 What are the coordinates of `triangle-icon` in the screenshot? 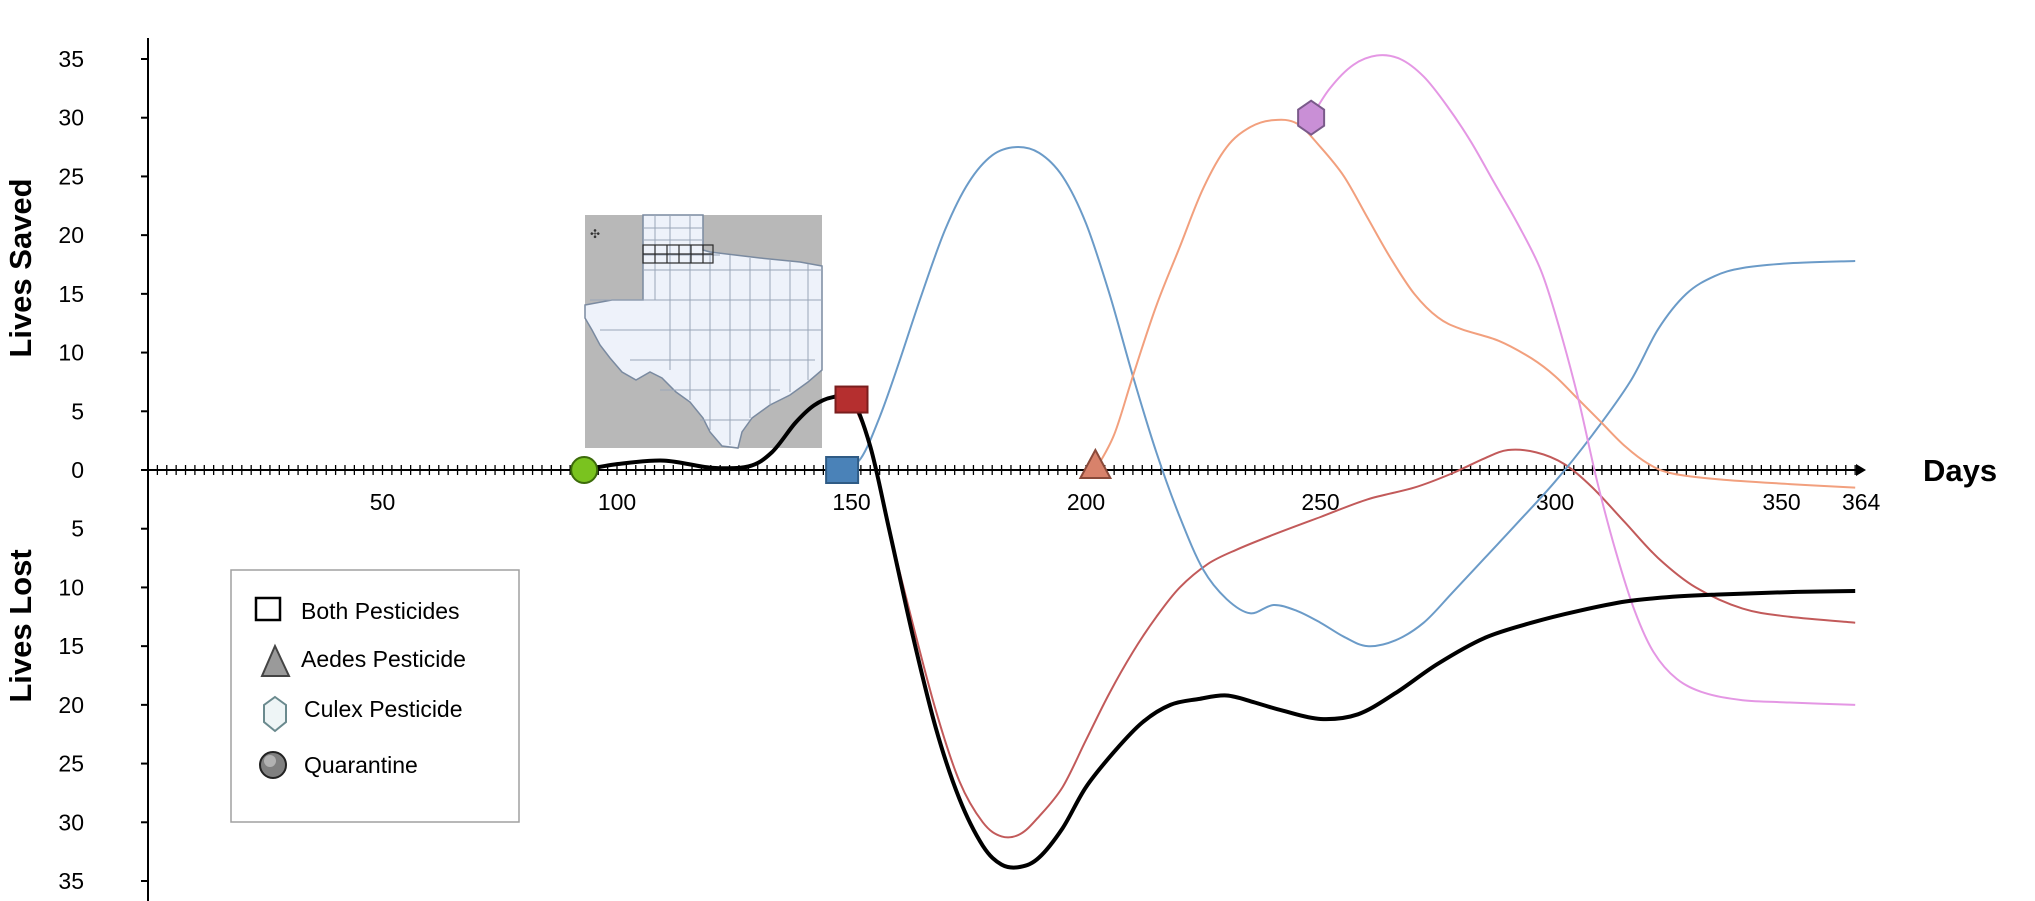 It's located at (275, 660).